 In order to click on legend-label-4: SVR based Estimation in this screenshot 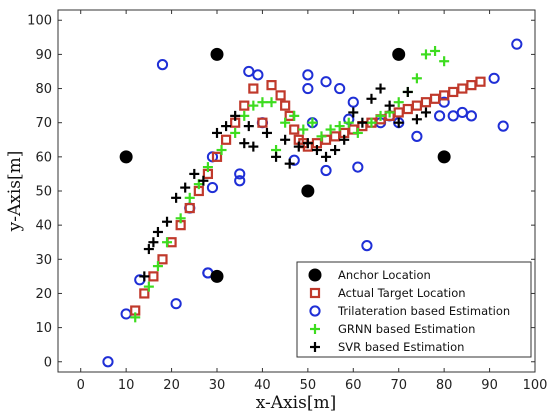, I will do `click(401, 347)`.